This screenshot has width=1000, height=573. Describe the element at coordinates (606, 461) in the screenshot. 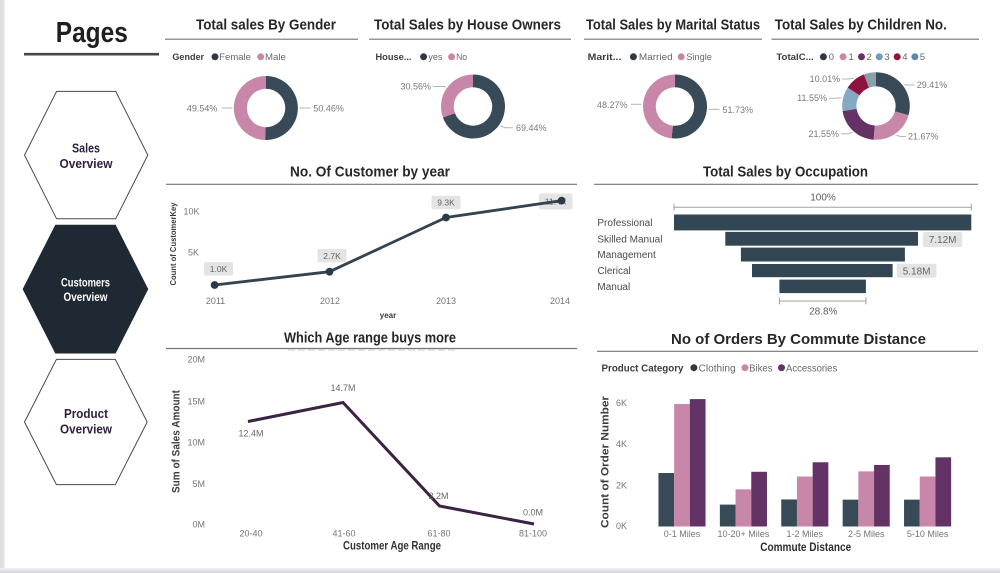

I see `svg-text: Count of Order Number` at that location.